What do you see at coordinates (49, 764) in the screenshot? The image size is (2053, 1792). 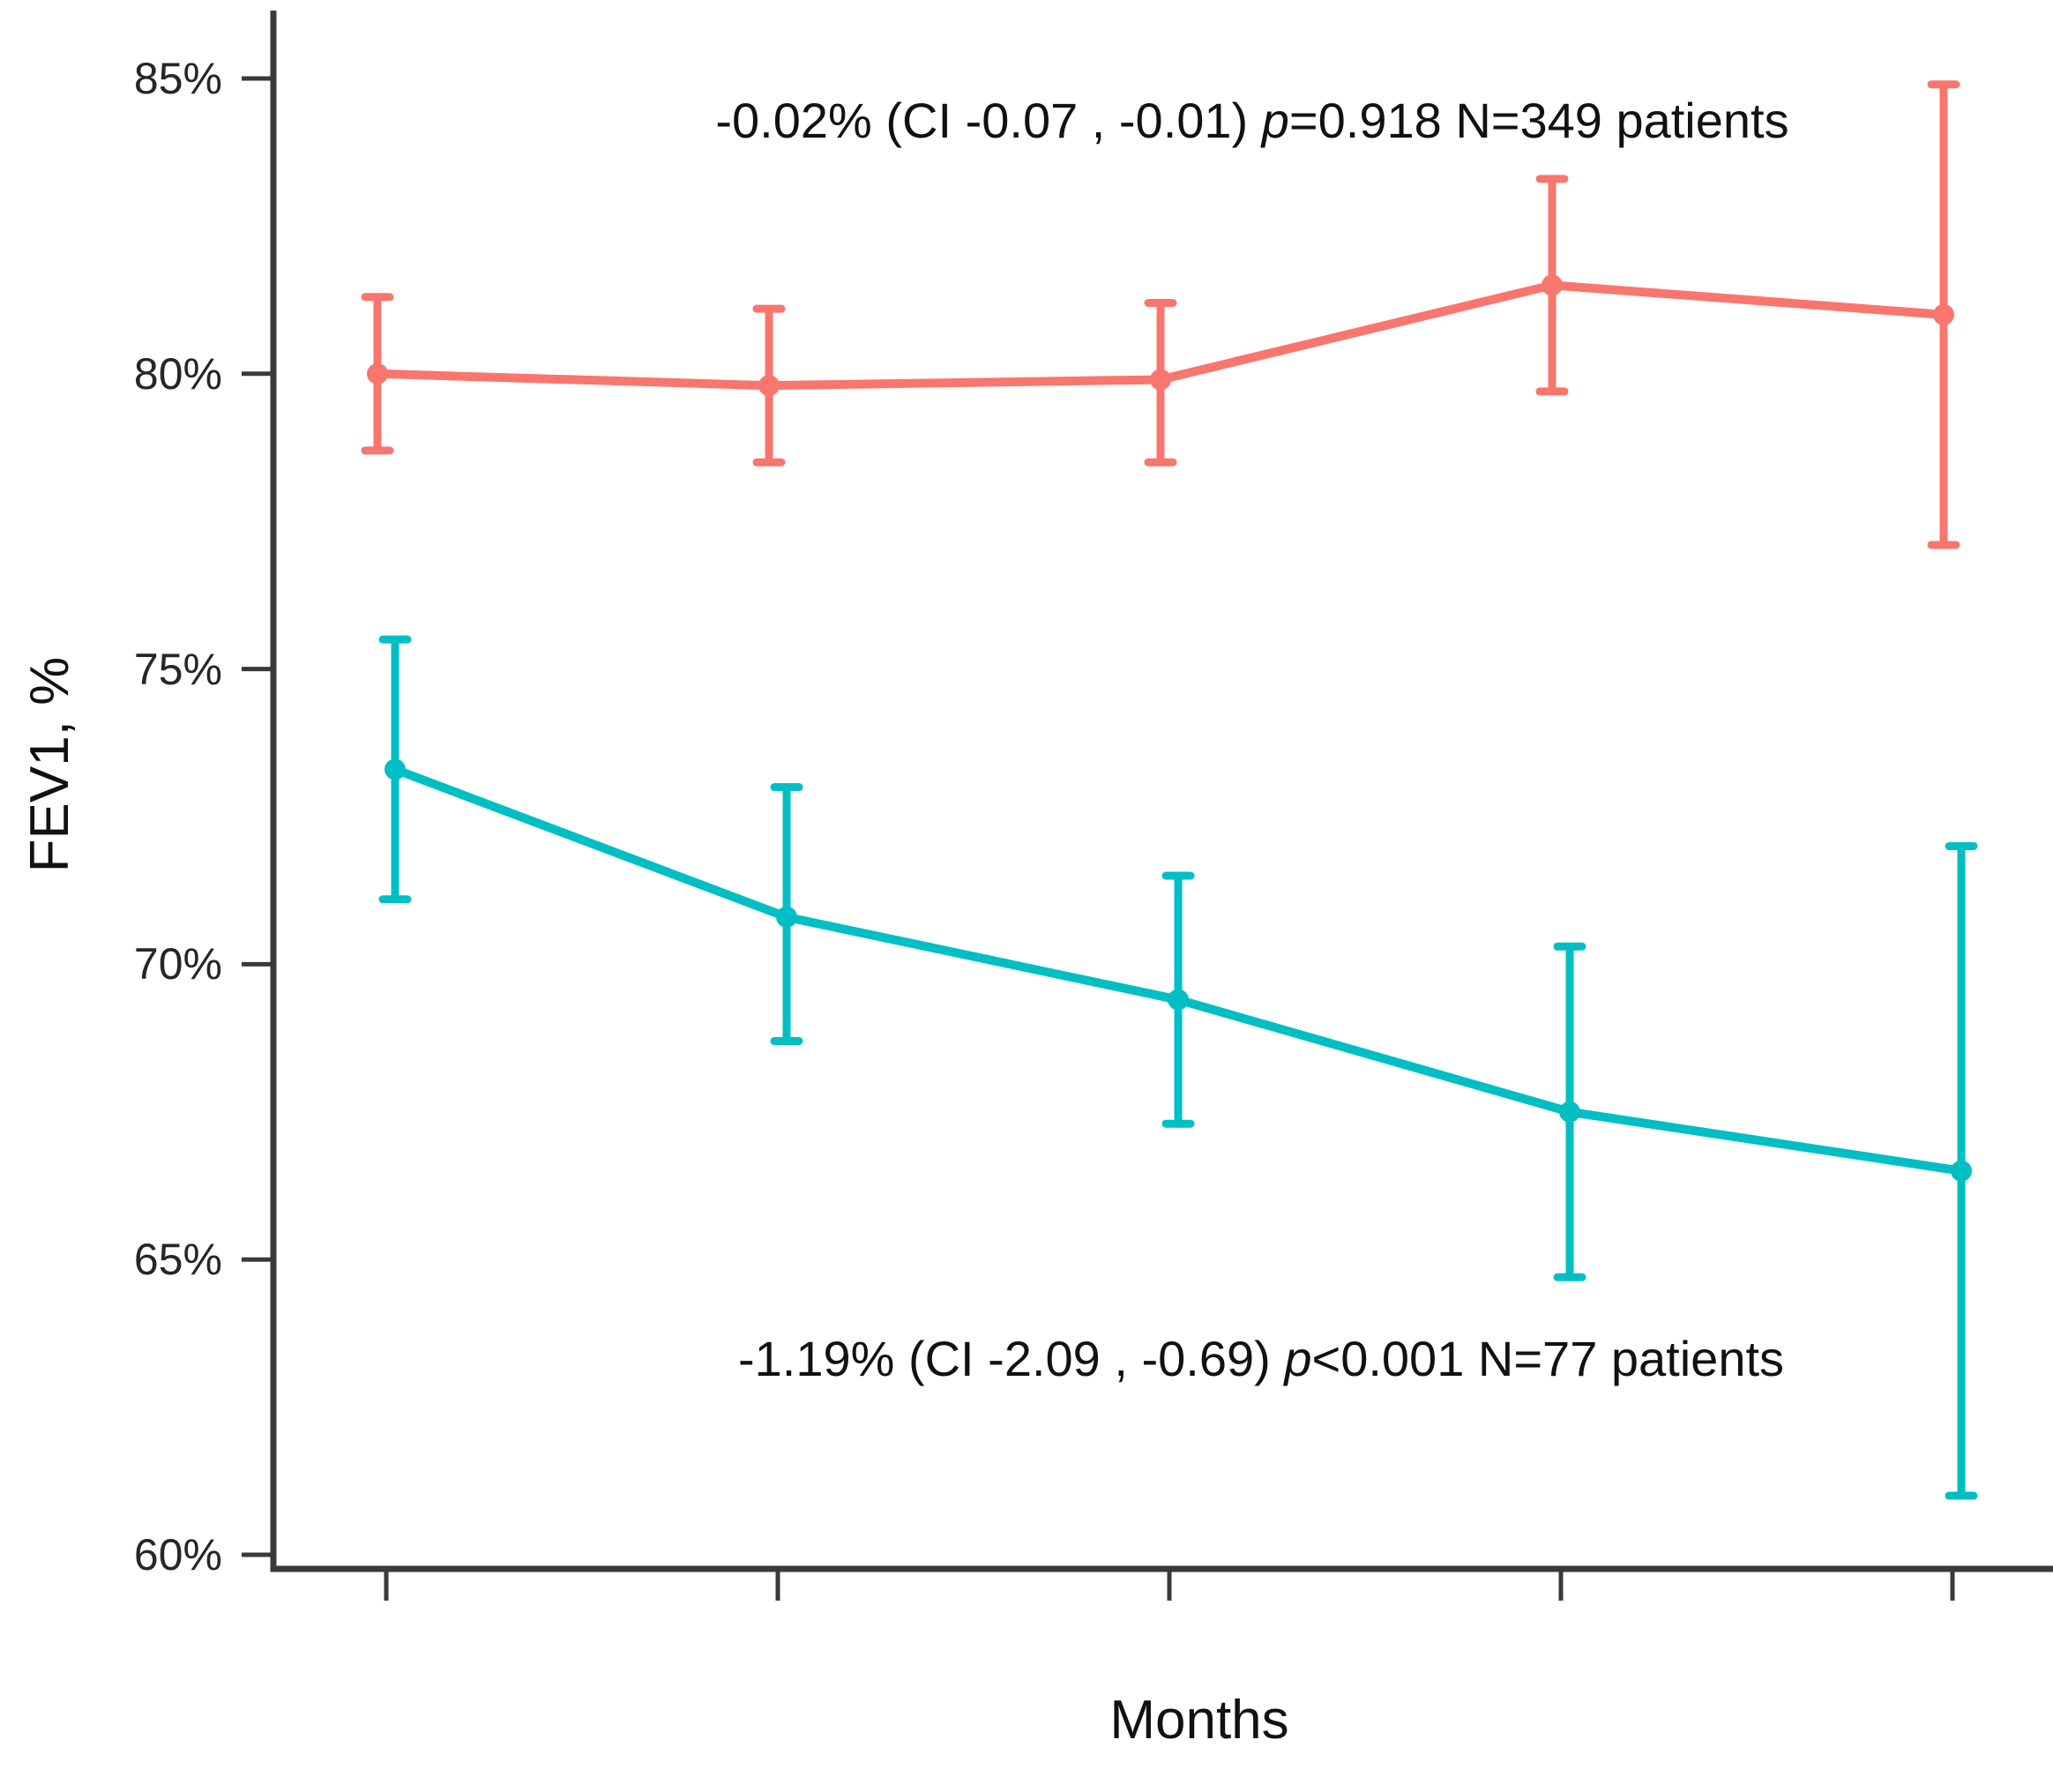 I see `y-axis-title: FEV1, %` at bounding box center [49, 764].